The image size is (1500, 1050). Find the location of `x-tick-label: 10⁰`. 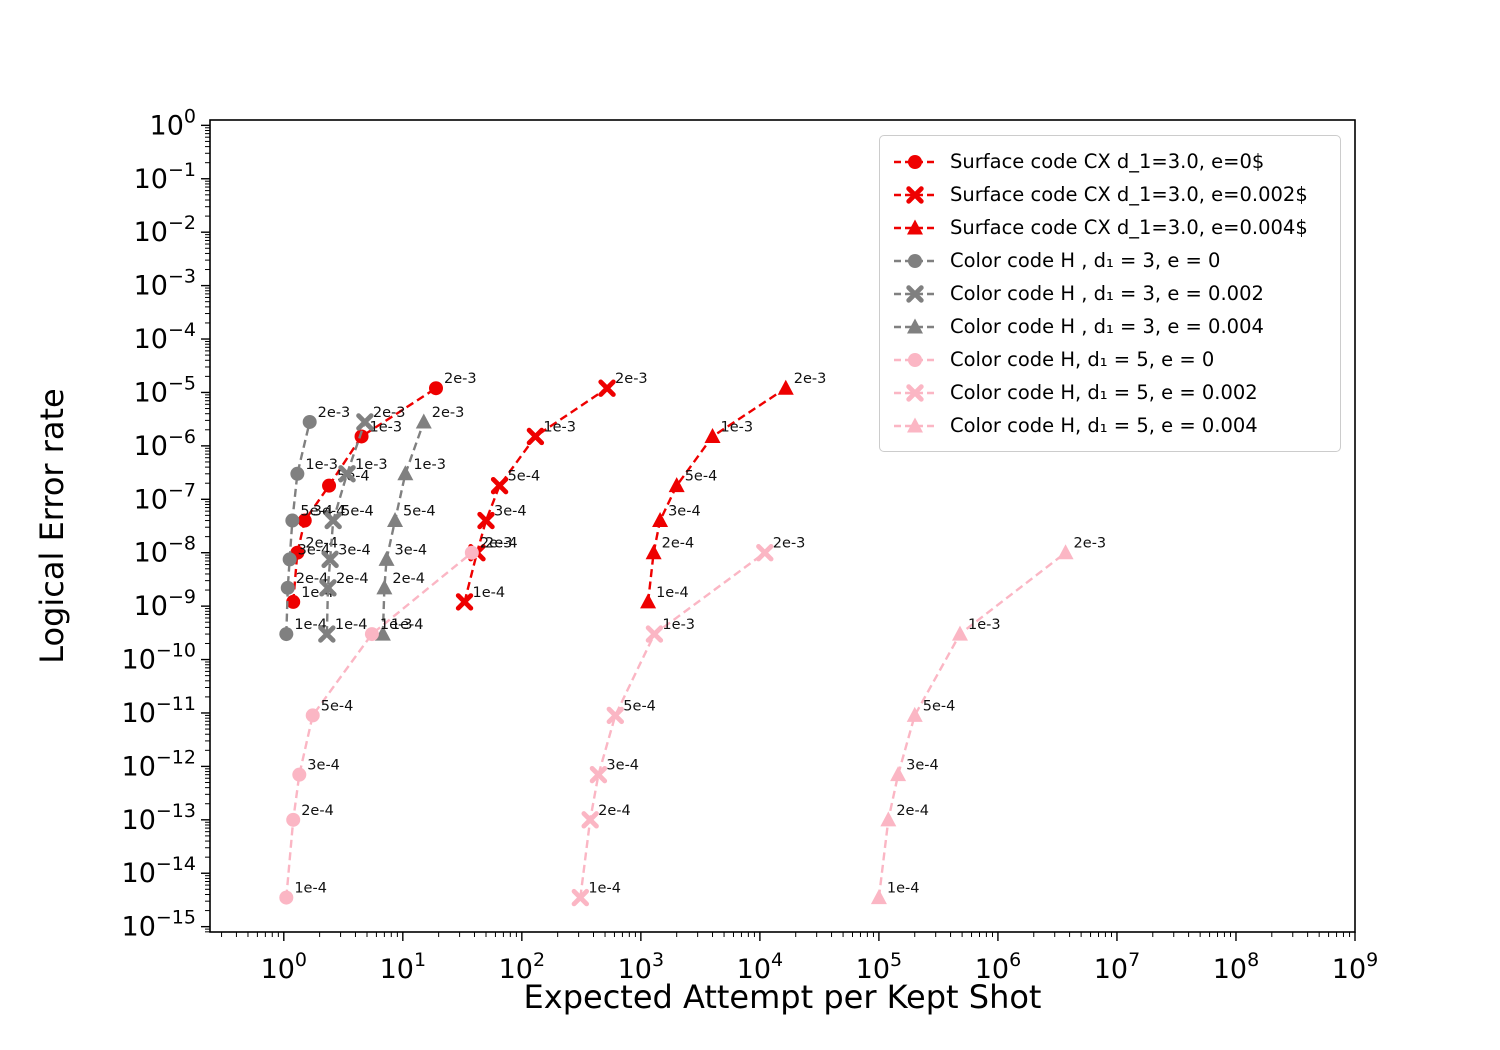

x-tick-label: 10⁰ is located at coordinates (284, 967).